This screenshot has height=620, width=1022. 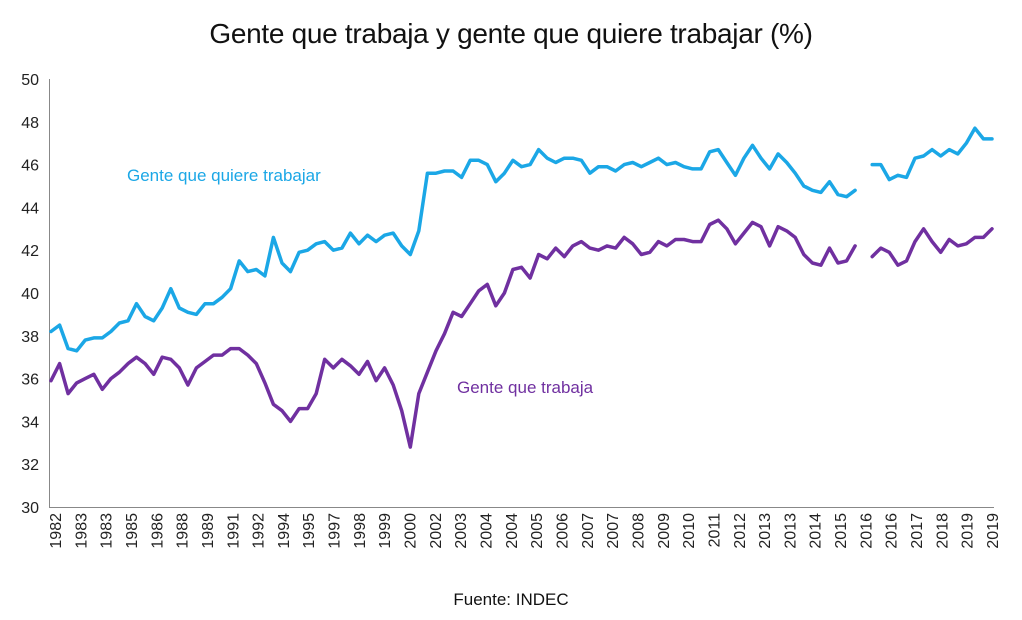 What do you see at coordinates (740, 531) in the screenshot?
I see `x-tick-label: 2012` at bounding box center [740, 531].